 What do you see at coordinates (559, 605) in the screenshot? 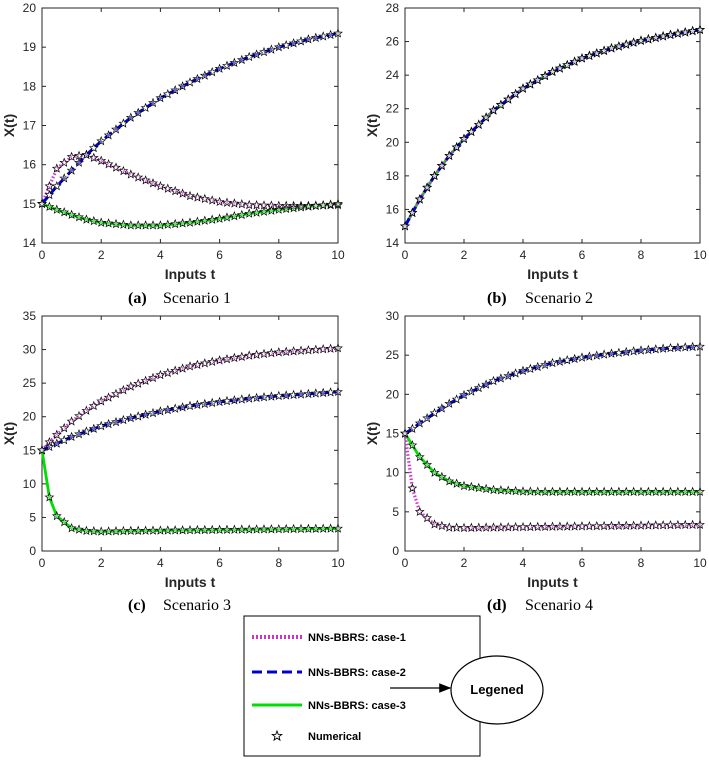
I see `caption-d-text: Scenario 4` at bounding box center [559, 605].